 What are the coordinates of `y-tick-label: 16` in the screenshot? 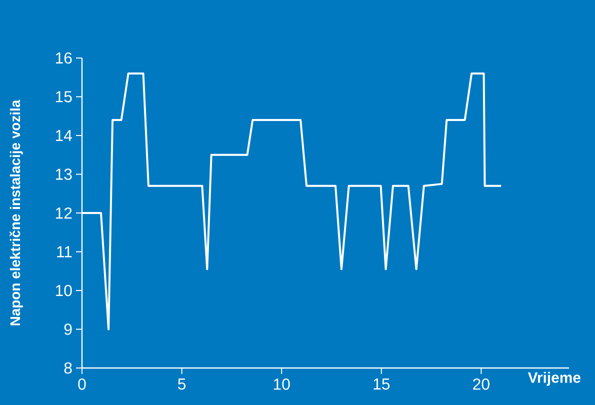 It's located at (64, 58).